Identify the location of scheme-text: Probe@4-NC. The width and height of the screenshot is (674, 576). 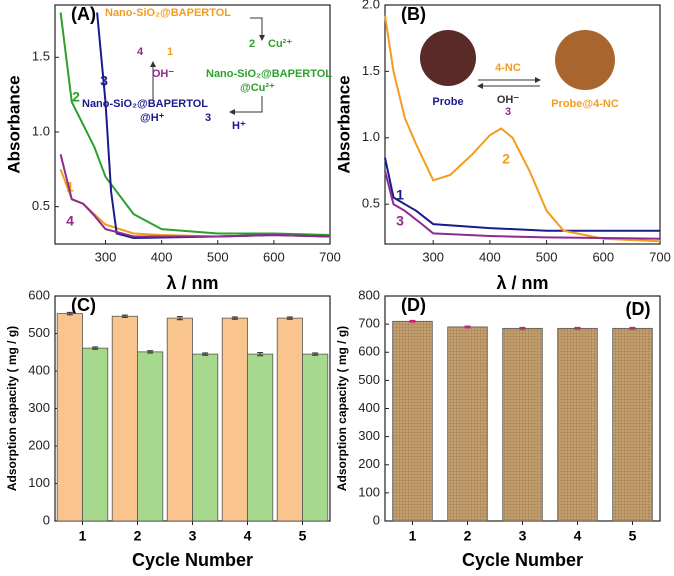
(585, 104).